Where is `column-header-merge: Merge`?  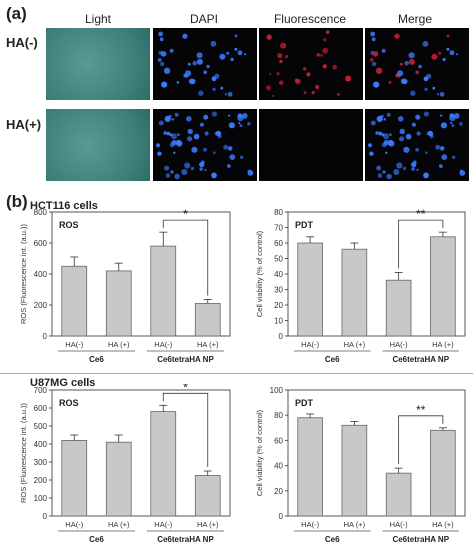
column-header-merge: Merge is located at coordinates (414, 19).